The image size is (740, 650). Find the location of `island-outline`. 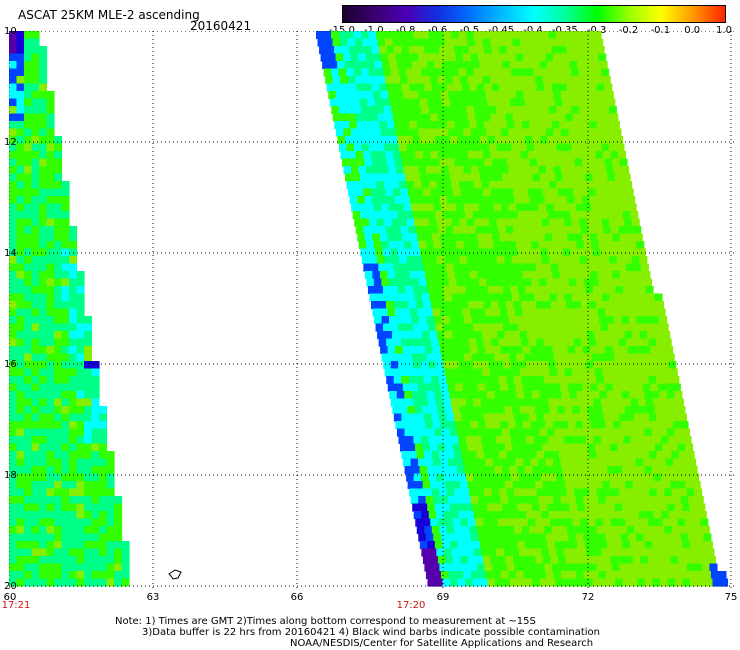

island-outline is located at coordinates (175, 574).